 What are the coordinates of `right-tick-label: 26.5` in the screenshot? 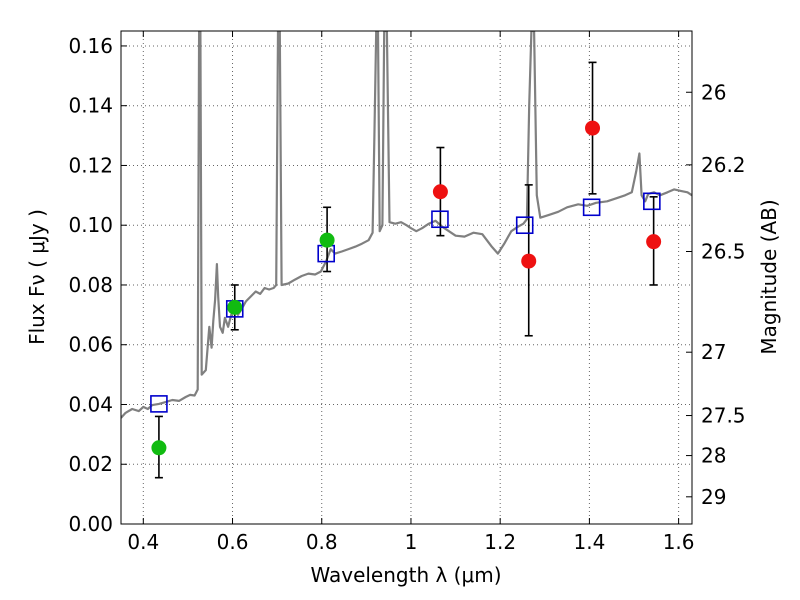 It's located at (723, 252).